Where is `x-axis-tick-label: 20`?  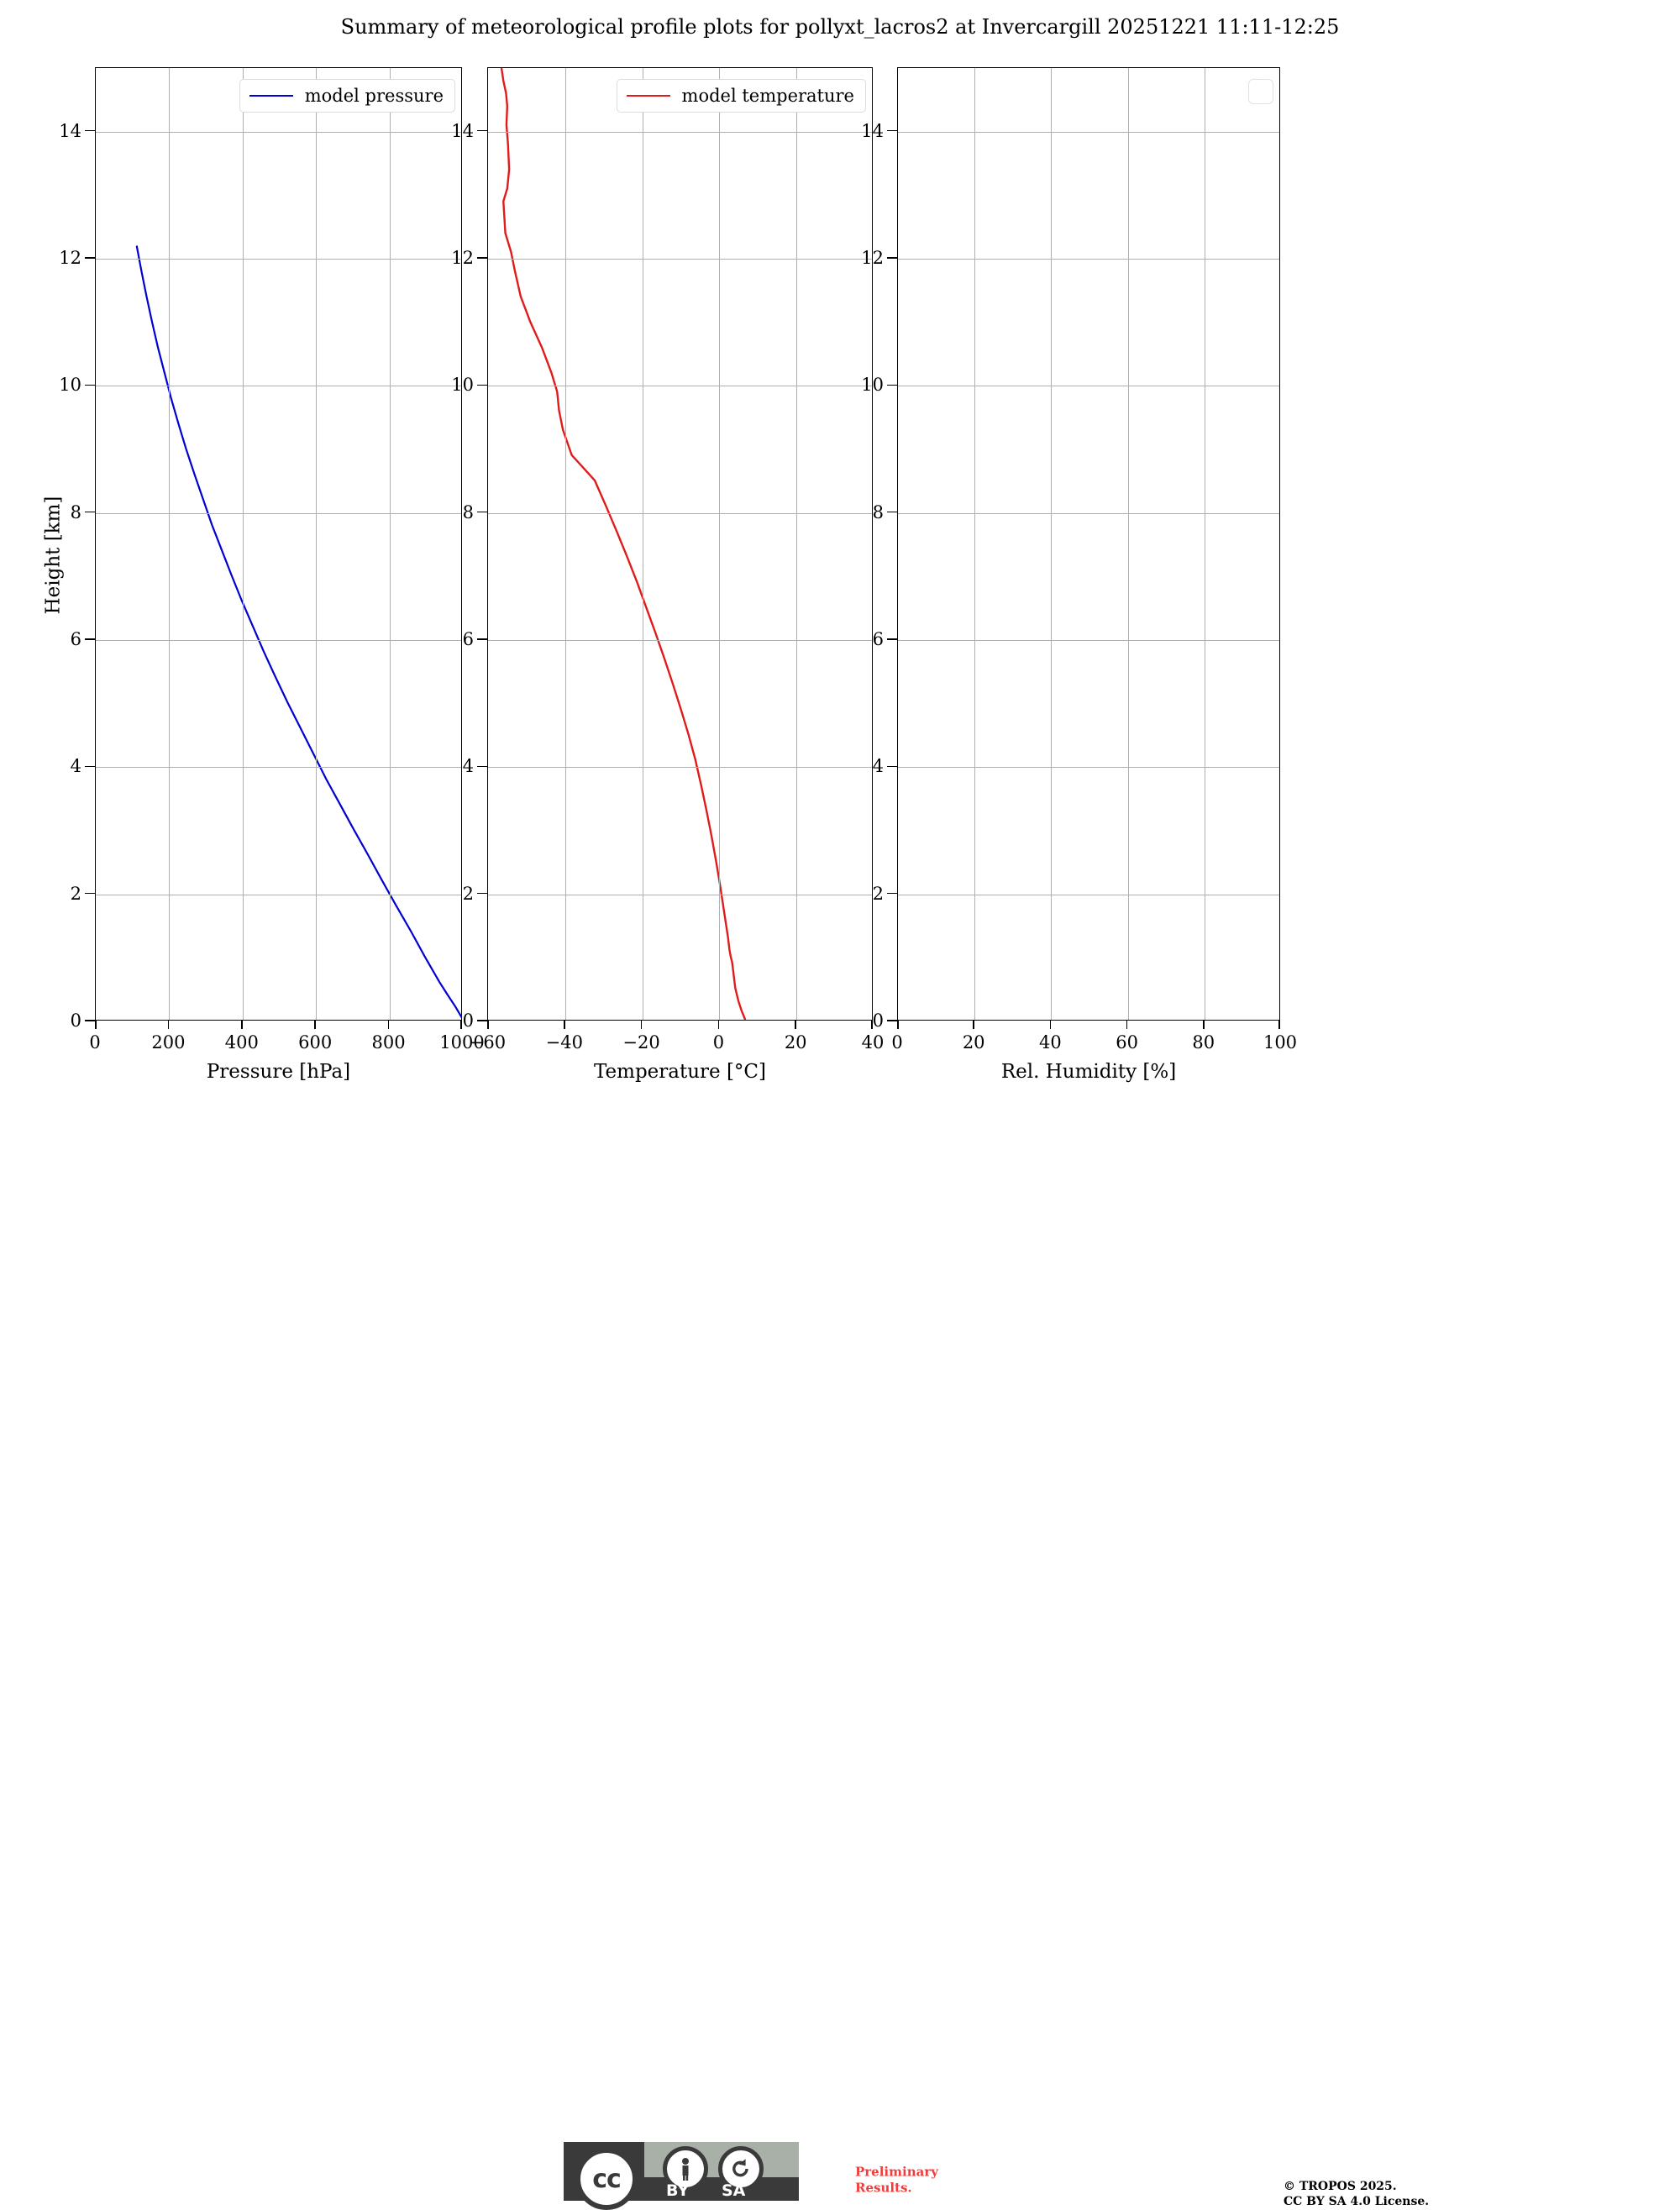 x-axis-tick-label: 20 is located at coordinates (973, 1042).